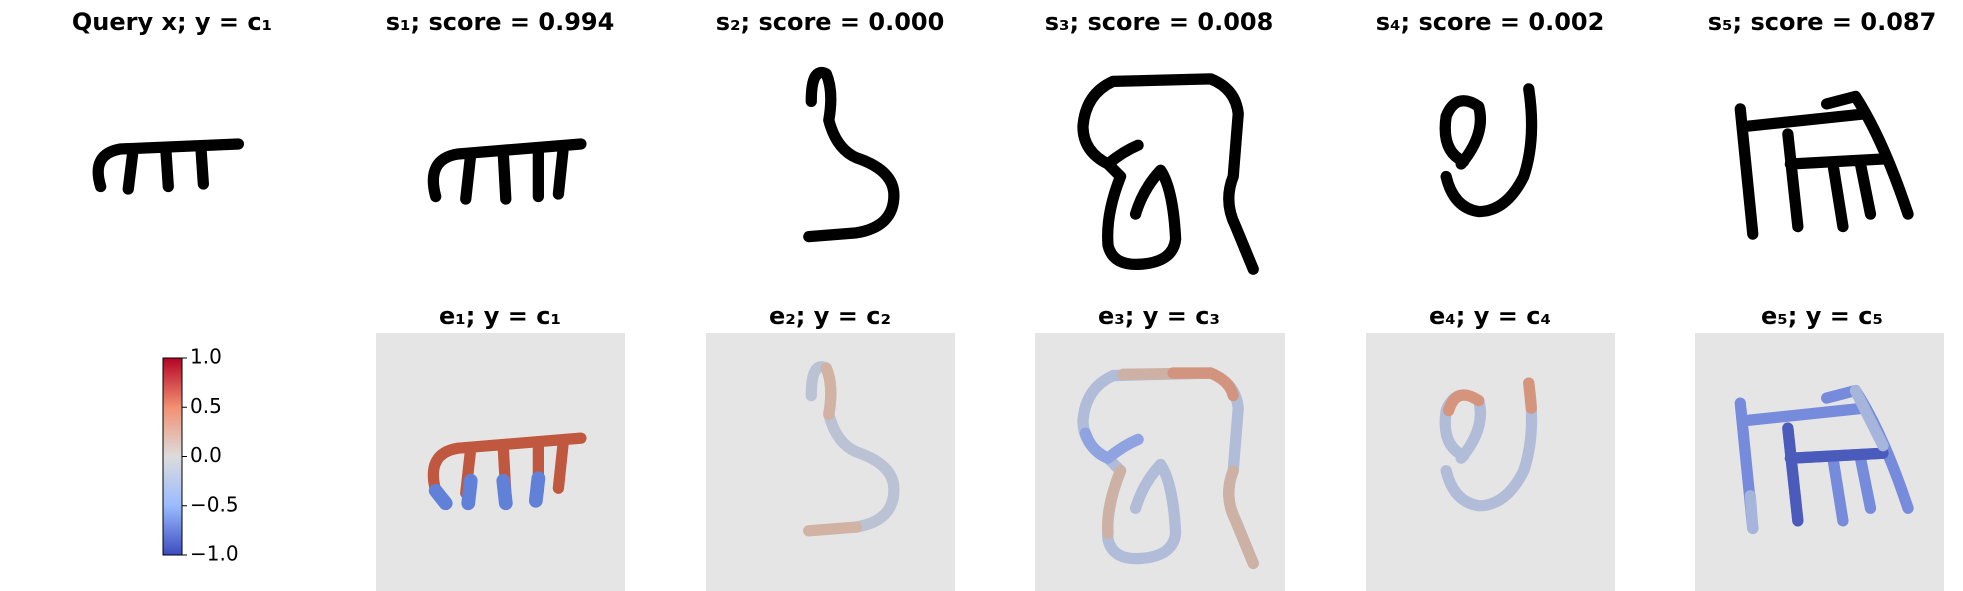 This screenshot has height=591, width=1963. I want to click on explanation-title: e₄; y = c₄, so click(1490, 316).